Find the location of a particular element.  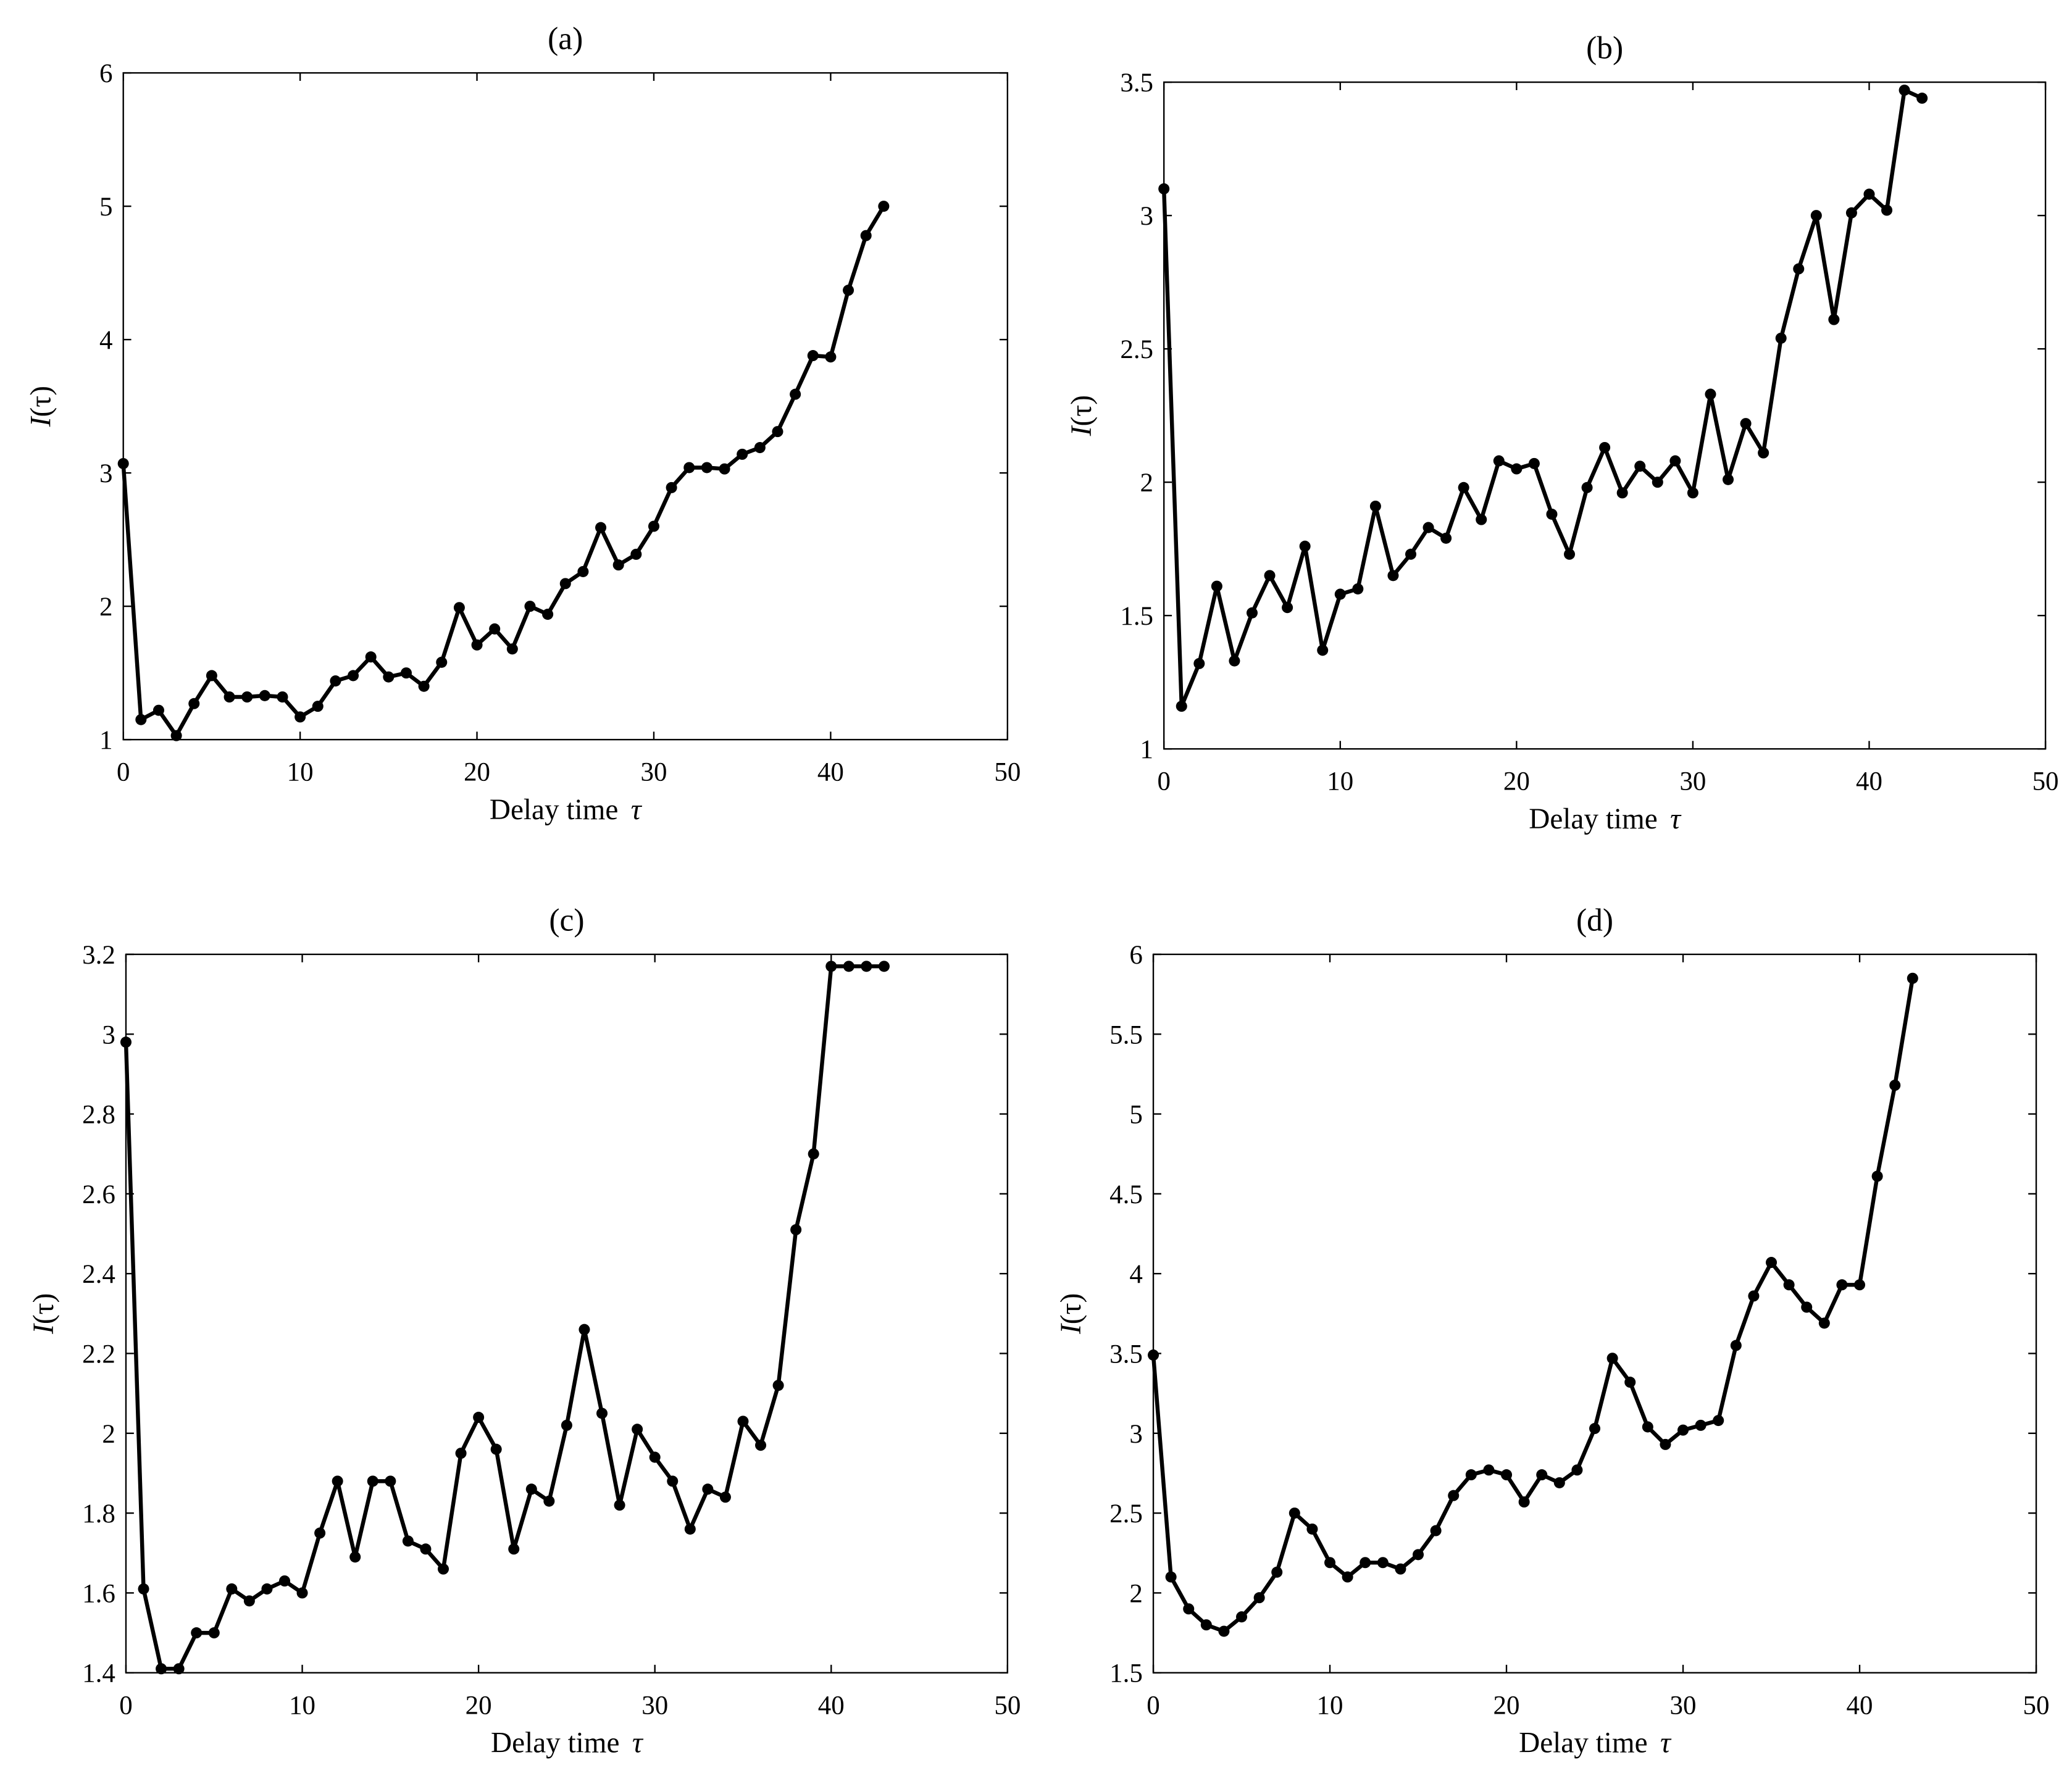

x-tick-label: 0 is located at coordinates (1163, 782).